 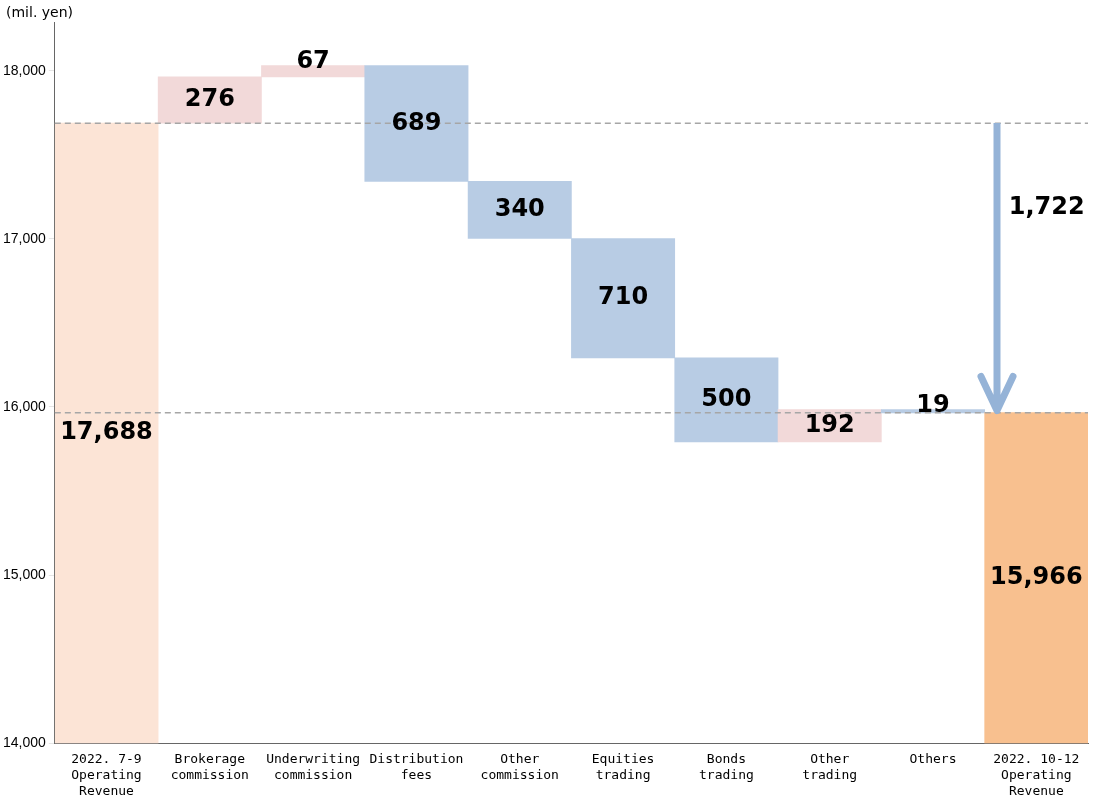 I want to click on x-tick-label: Other commission, so click(x=519, y=766).